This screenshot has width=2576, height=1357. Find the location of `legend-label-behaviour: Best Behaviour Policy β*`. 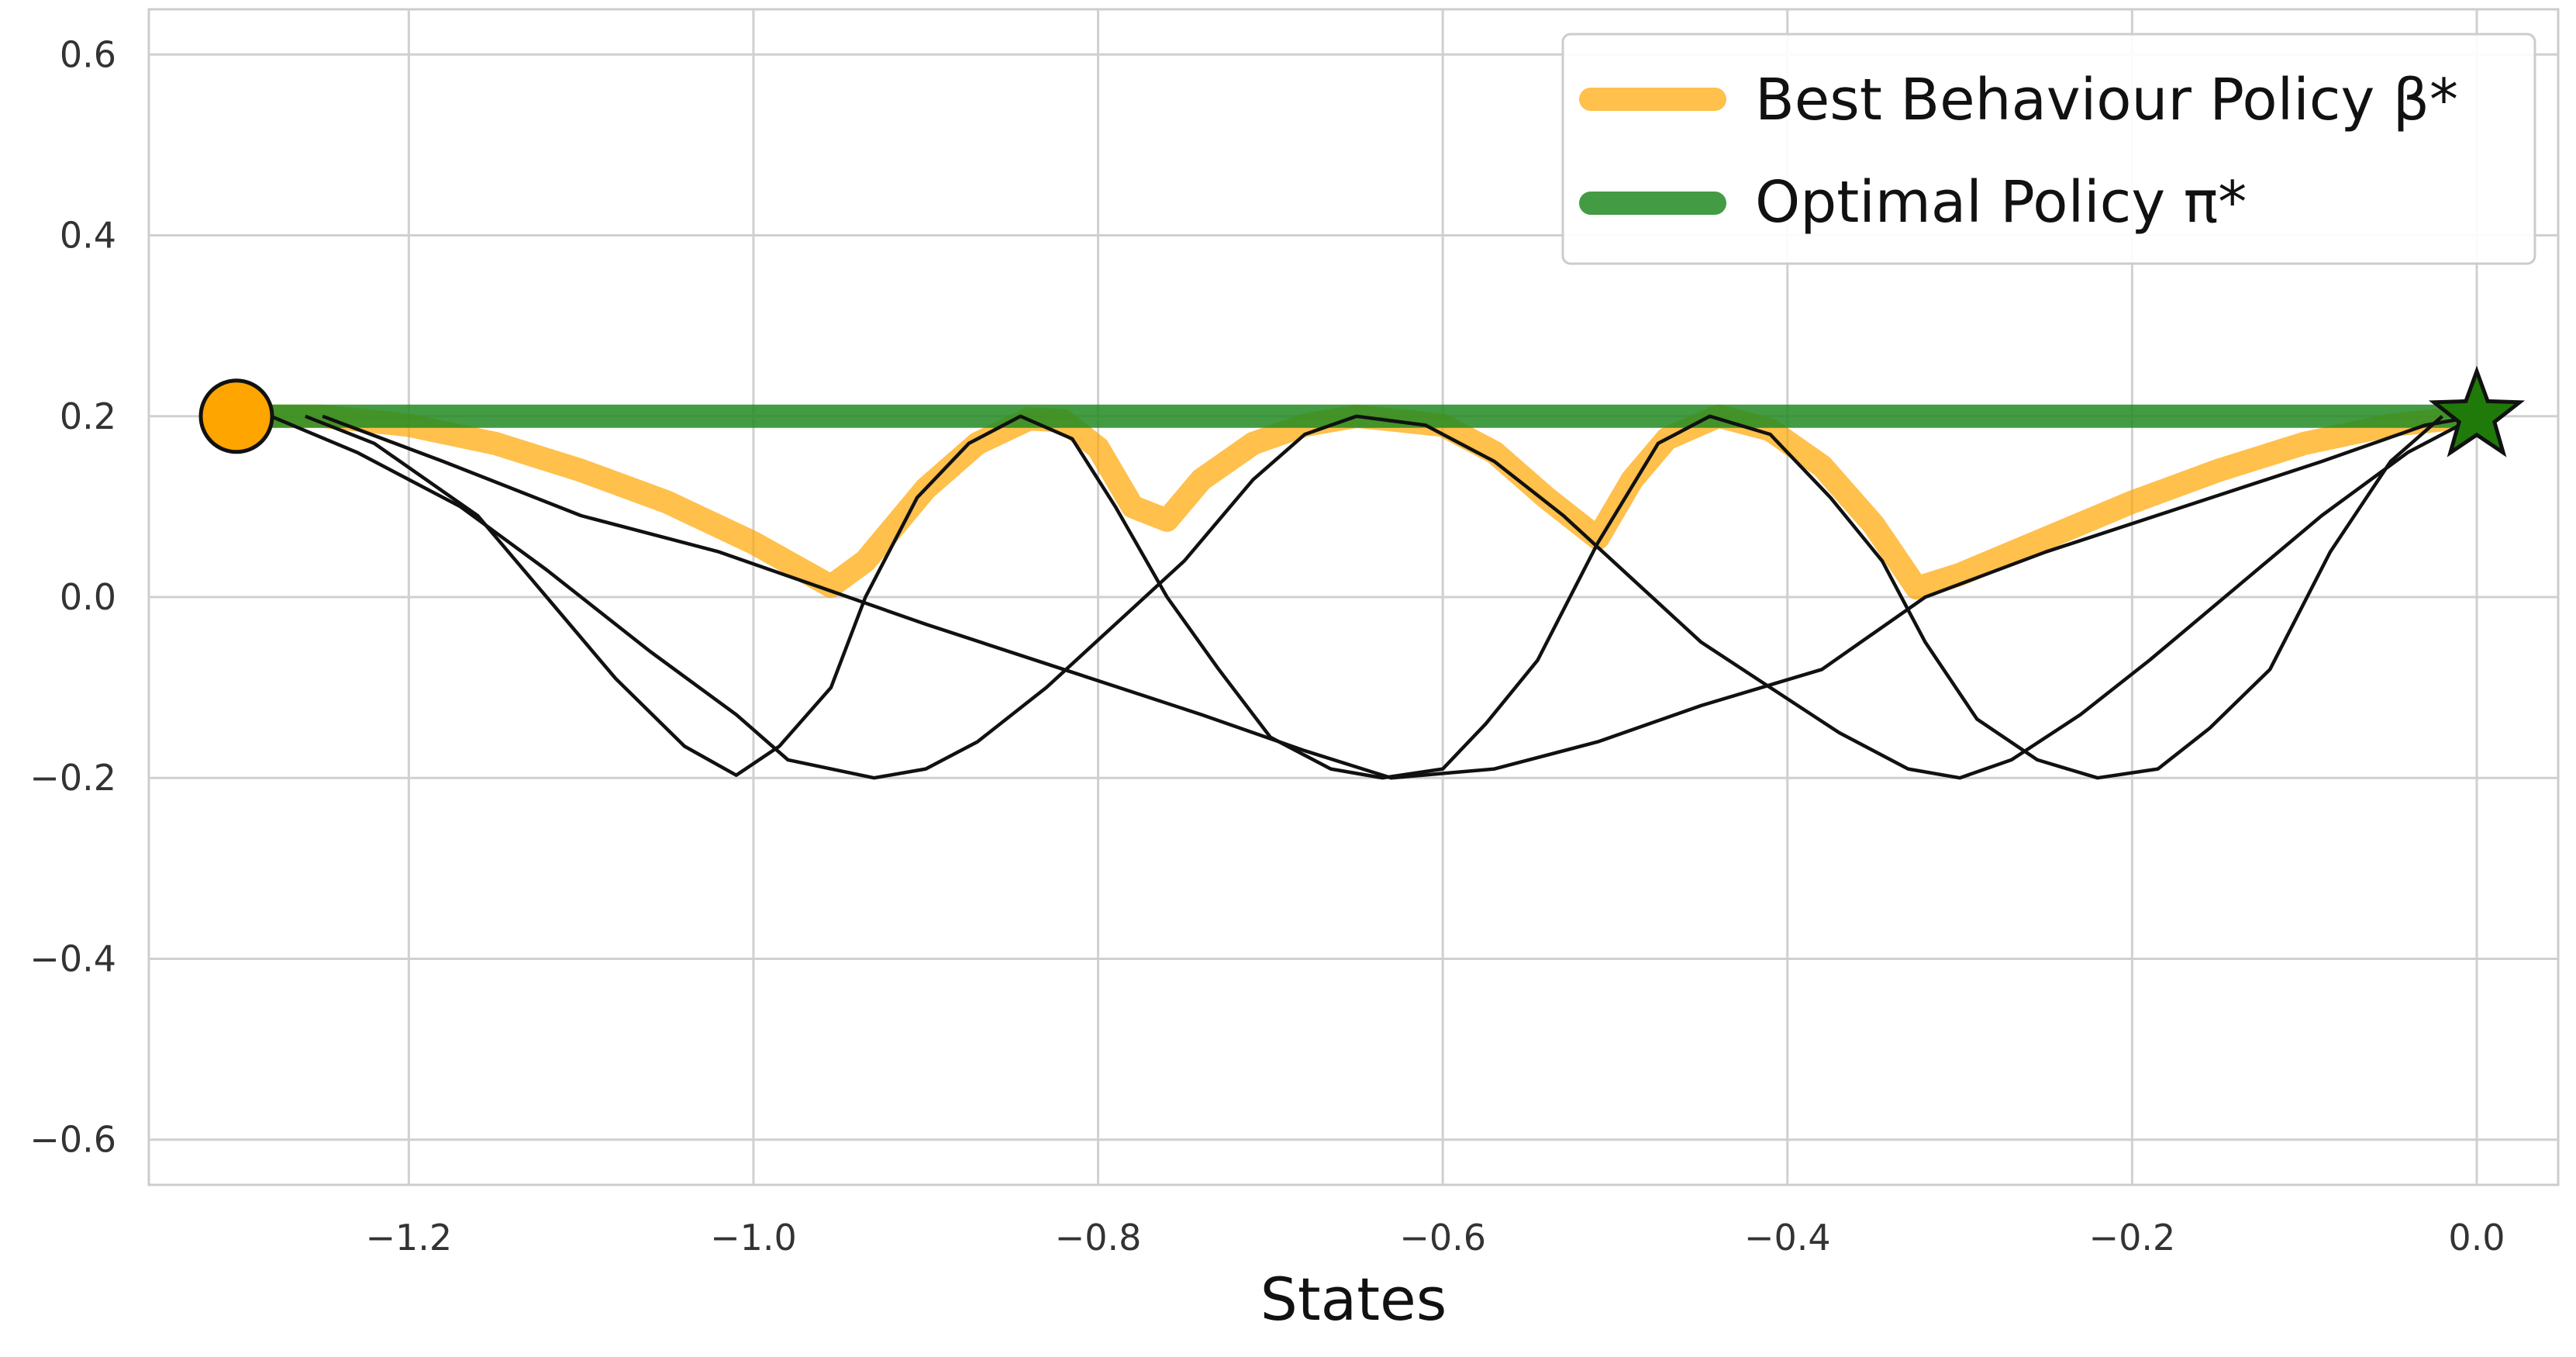

legend-label-behaviour: Best Behaviour Policy β* is located at coordinates (2106, 100).